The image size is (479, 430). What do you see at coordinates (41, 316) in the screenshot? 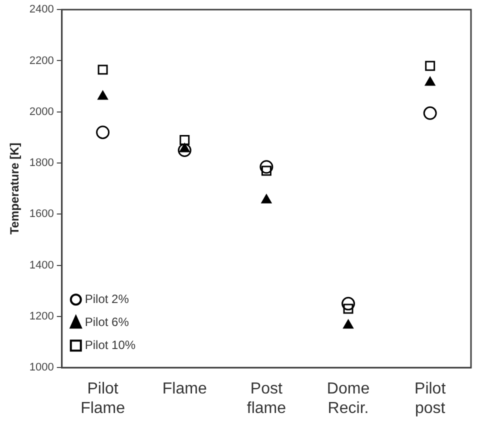
I see `y-tick-label: 1200` at bounding box center [41, 316].